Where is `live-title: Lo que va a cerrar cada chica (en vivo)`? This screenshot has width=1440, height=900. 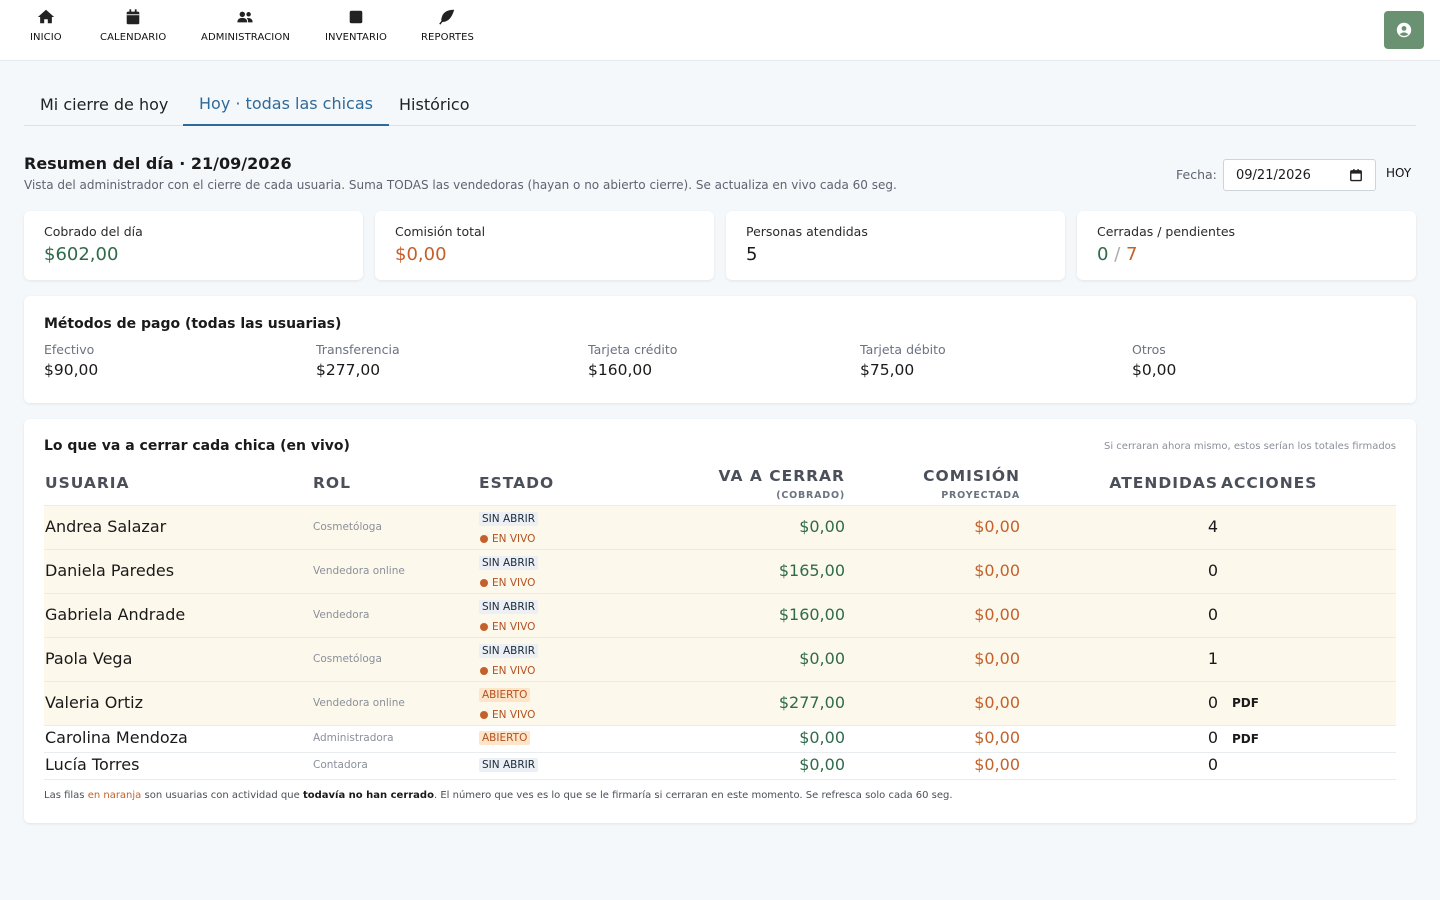 live-title: Lo que va a cerrar cada chica (en vivo) is located at coordinates (197, 446).